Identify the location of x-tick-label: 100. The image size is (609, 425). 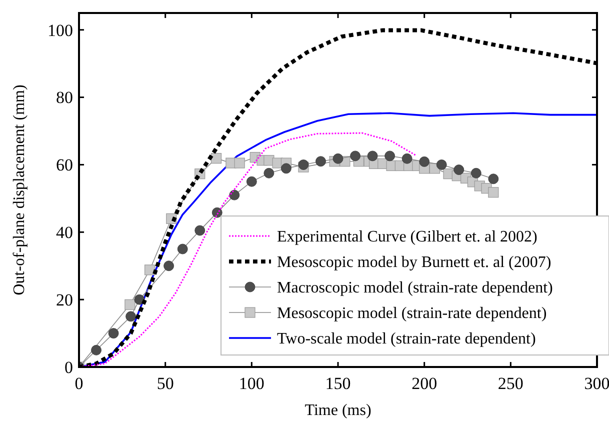
(251, 383).